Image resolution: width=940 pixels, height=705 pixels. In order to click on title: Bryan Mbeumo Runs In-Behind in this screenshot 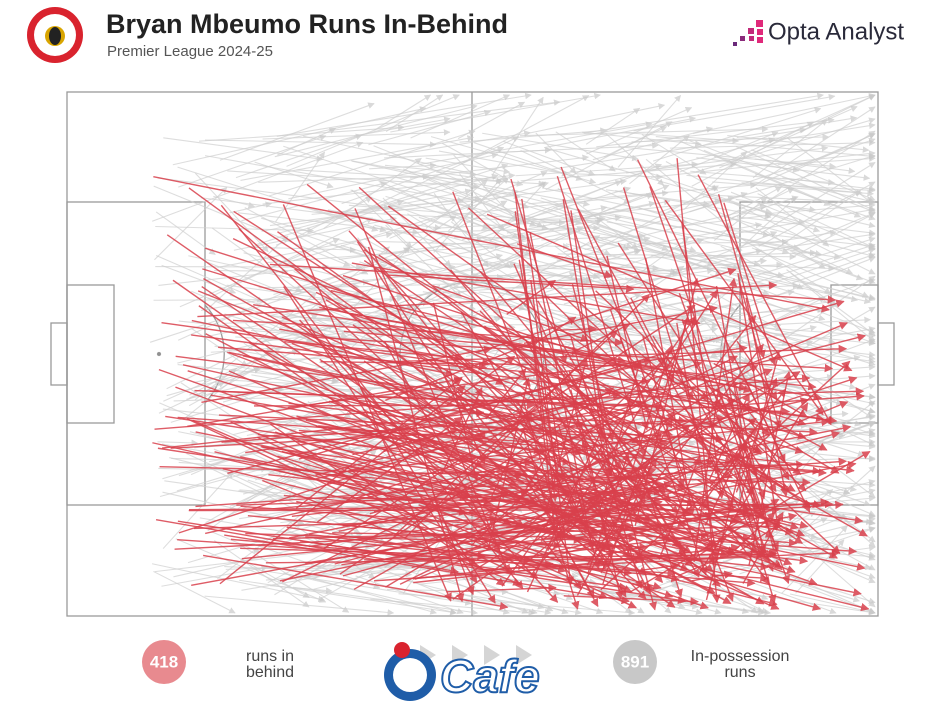, I will do `click(307, 24)`.